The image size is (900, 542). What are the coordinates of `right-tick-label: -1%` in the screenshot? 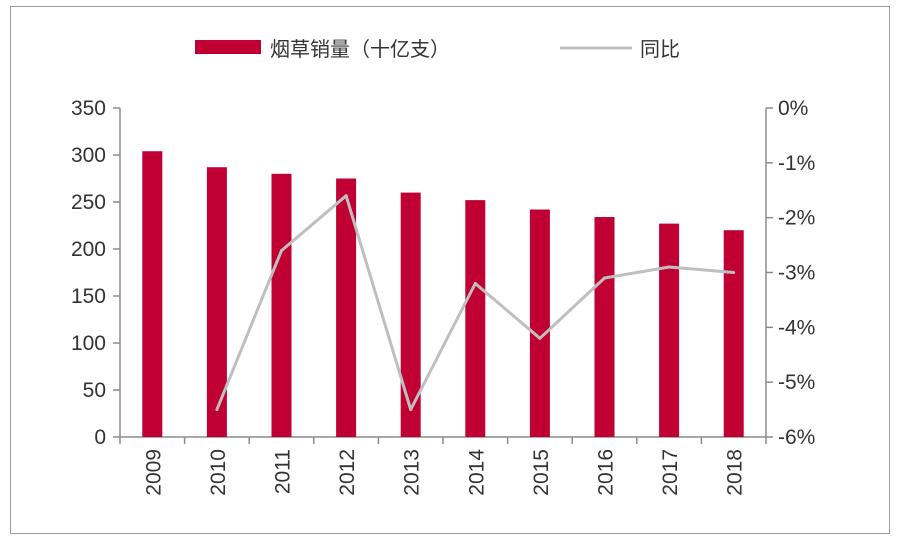 It's located at (796, 163).